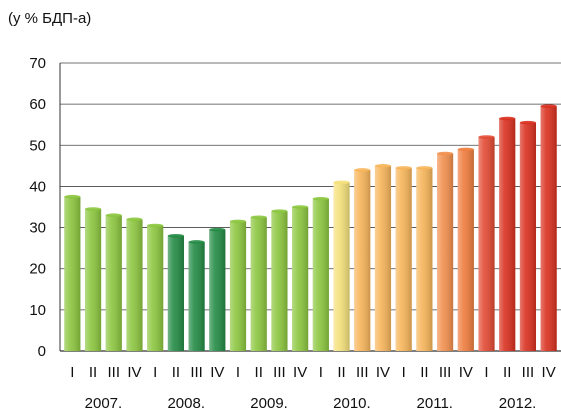 The width and height of the screenshot is (561, 418). What do you see at coordinates (50, 18) in the screenshot?
I see `y-axis-unit-label: (у % БДП-а)` at bounding box center [50, 18].